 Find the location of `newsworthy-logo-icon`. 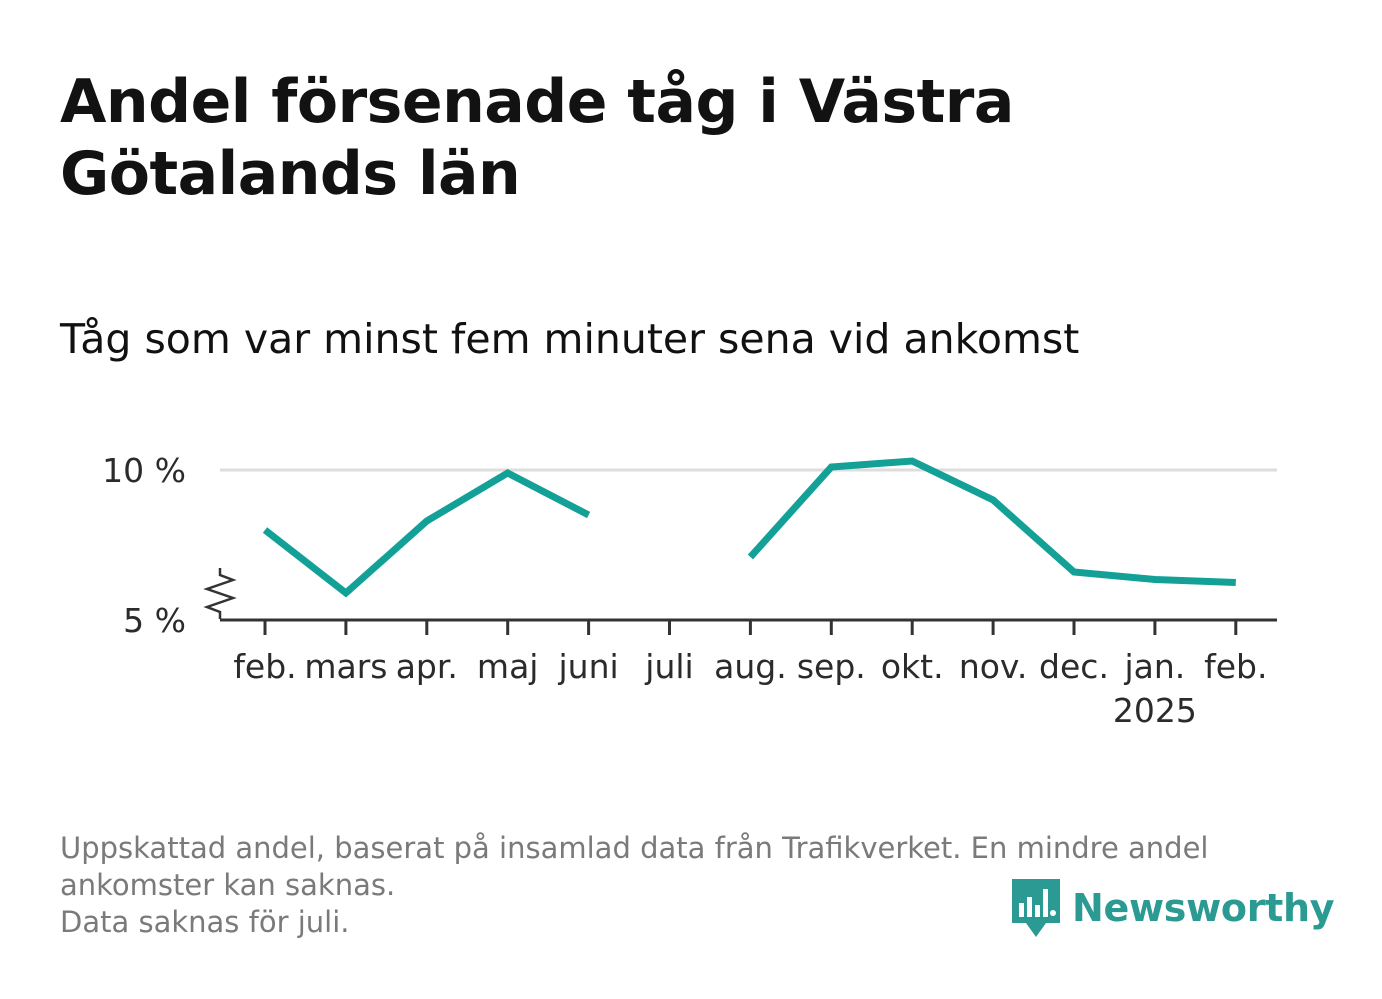

newsworthy-logo-icon is located at coordinates (1036, 908).